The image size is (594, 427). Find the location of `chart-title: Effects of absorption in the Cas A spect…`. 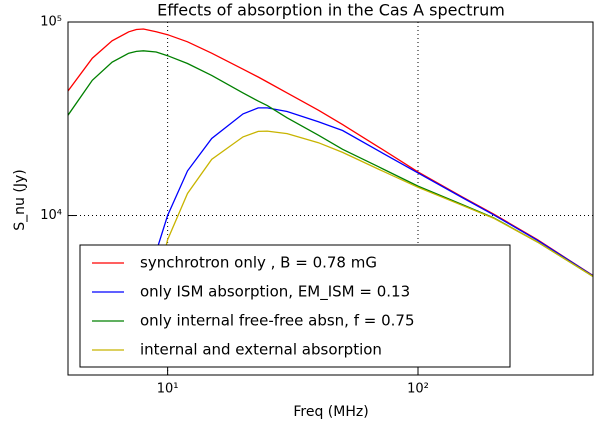

chart-title: Effects of absorption in the Cas A spect… is located at coordinates (331, 10).